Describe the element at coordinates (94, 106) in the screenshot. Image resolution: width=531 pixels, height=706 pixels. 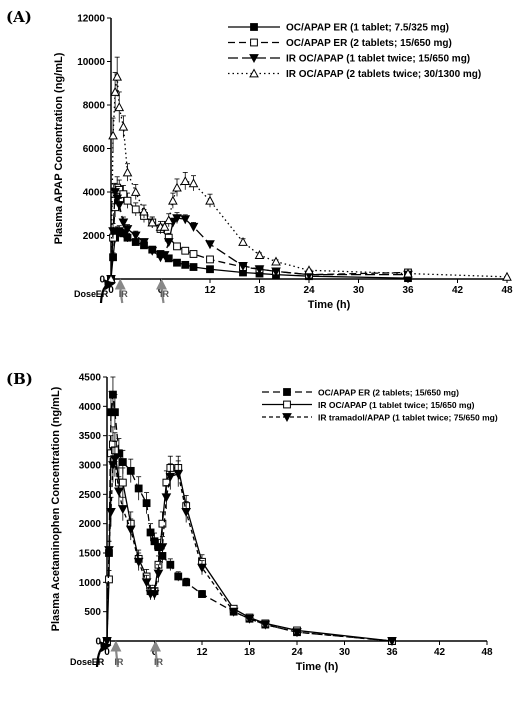
I see `y-tick-label: 8000` at that location.